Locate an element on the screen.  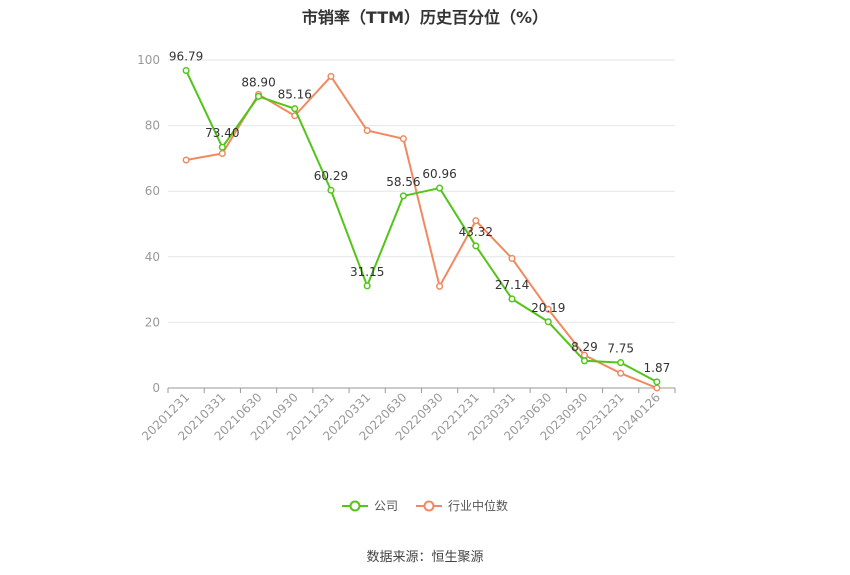
legend-marker-company-icon is located at coordinates (354, 505).